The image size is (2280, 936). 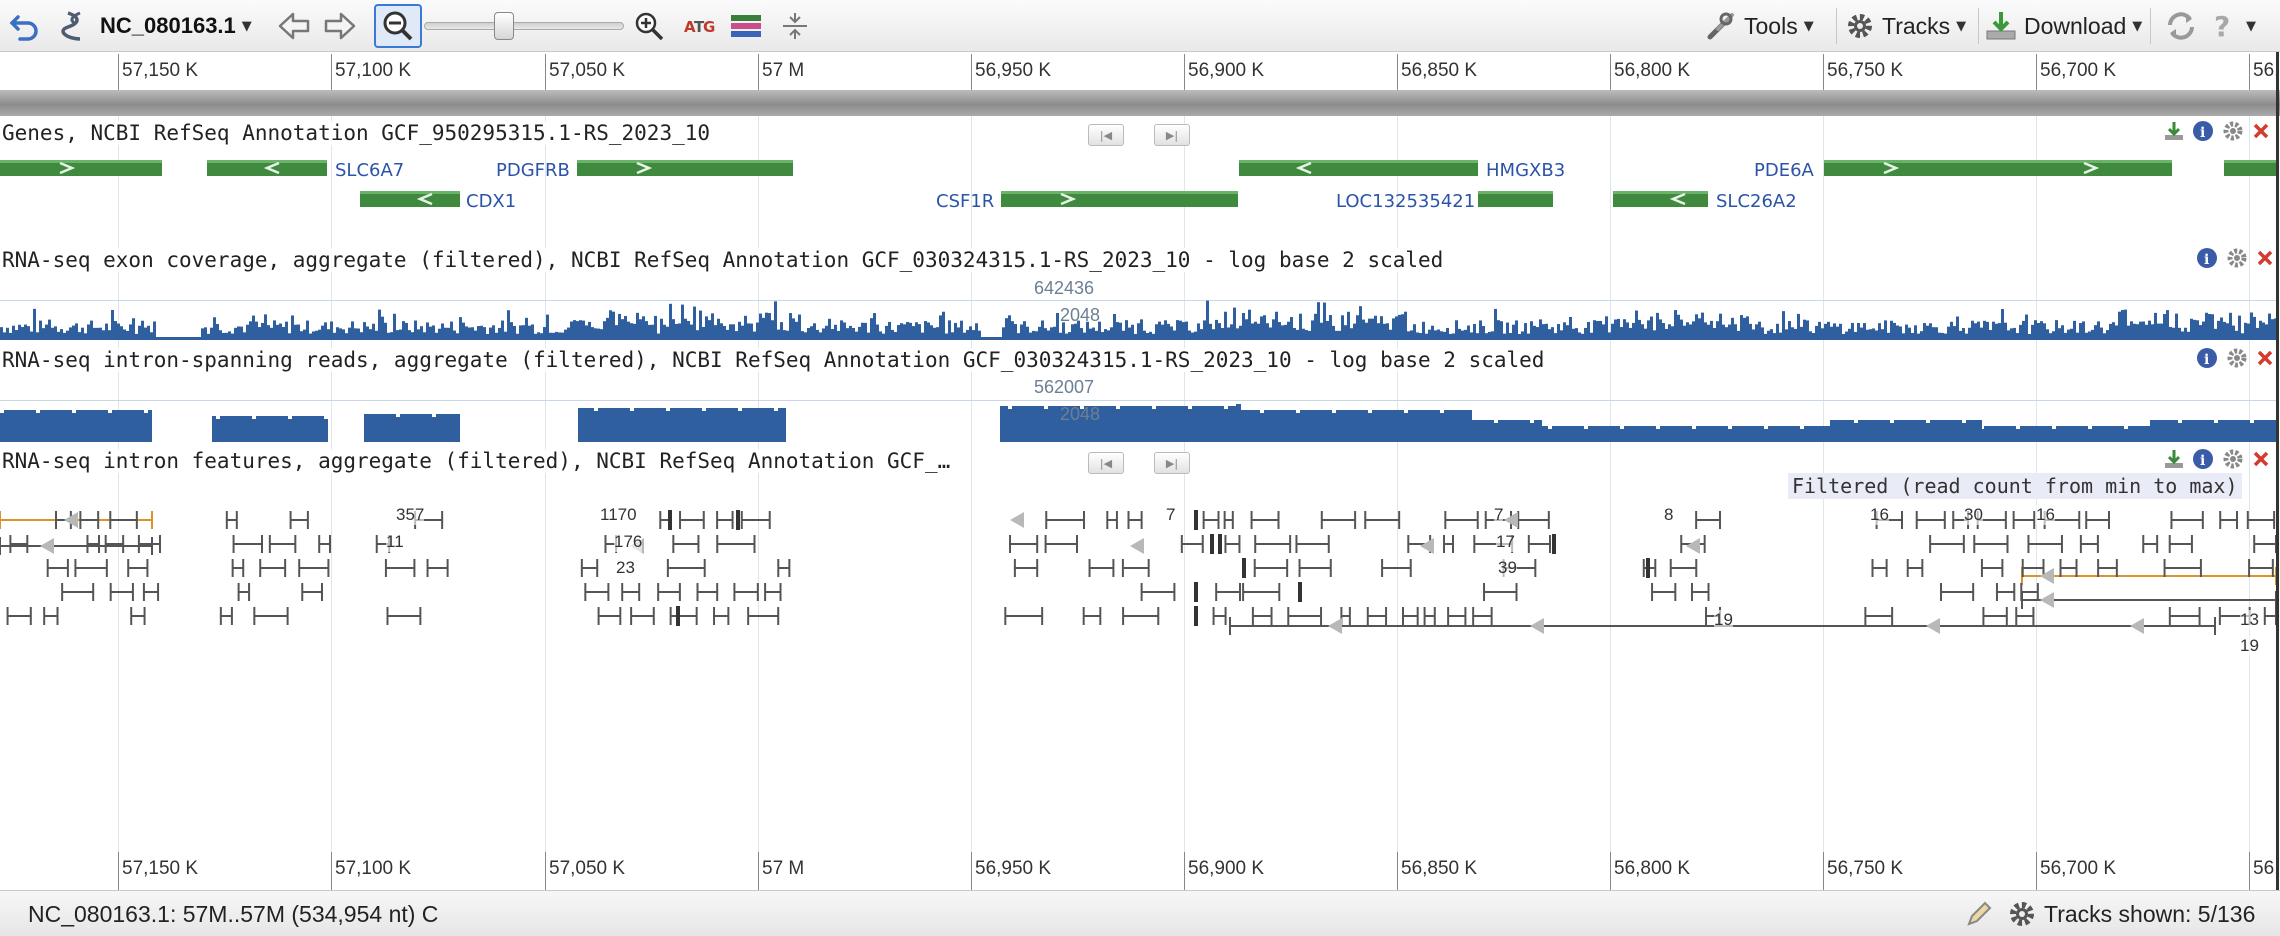 I want to click on undo-icon, so click(x=25, y=26).